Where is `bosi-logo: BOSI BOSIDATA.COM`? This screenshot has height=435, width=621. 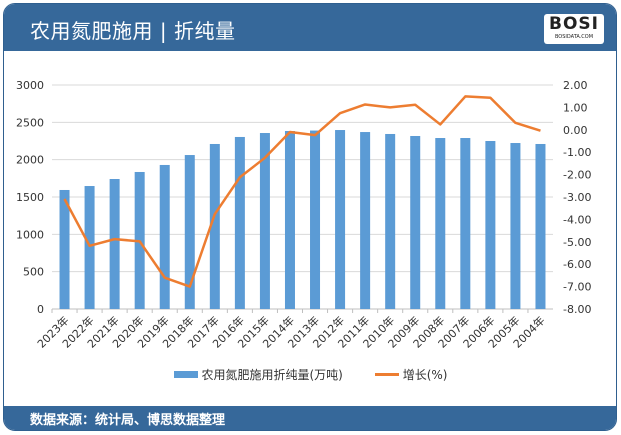 bosi-logo: BOSI BOSIDATA.COM is located at coordinates (574, 29).